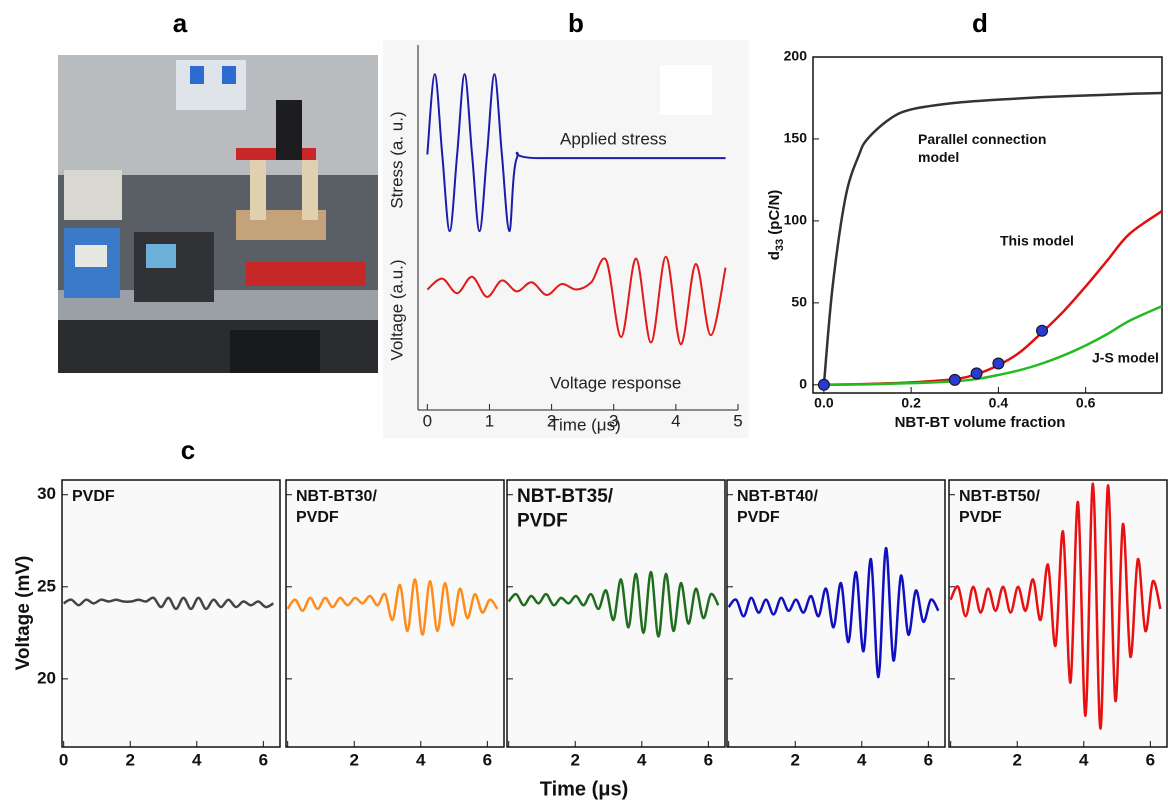 This screenshot has height=805, width=1168. I want to click on y-axis-label-part: d, so click(774, 255).